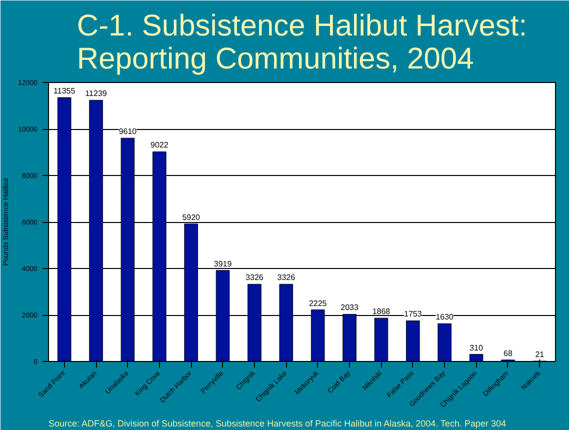 This screenshot has width=569, height=430. I want to click on data-label: 11355, so click(65, 91).